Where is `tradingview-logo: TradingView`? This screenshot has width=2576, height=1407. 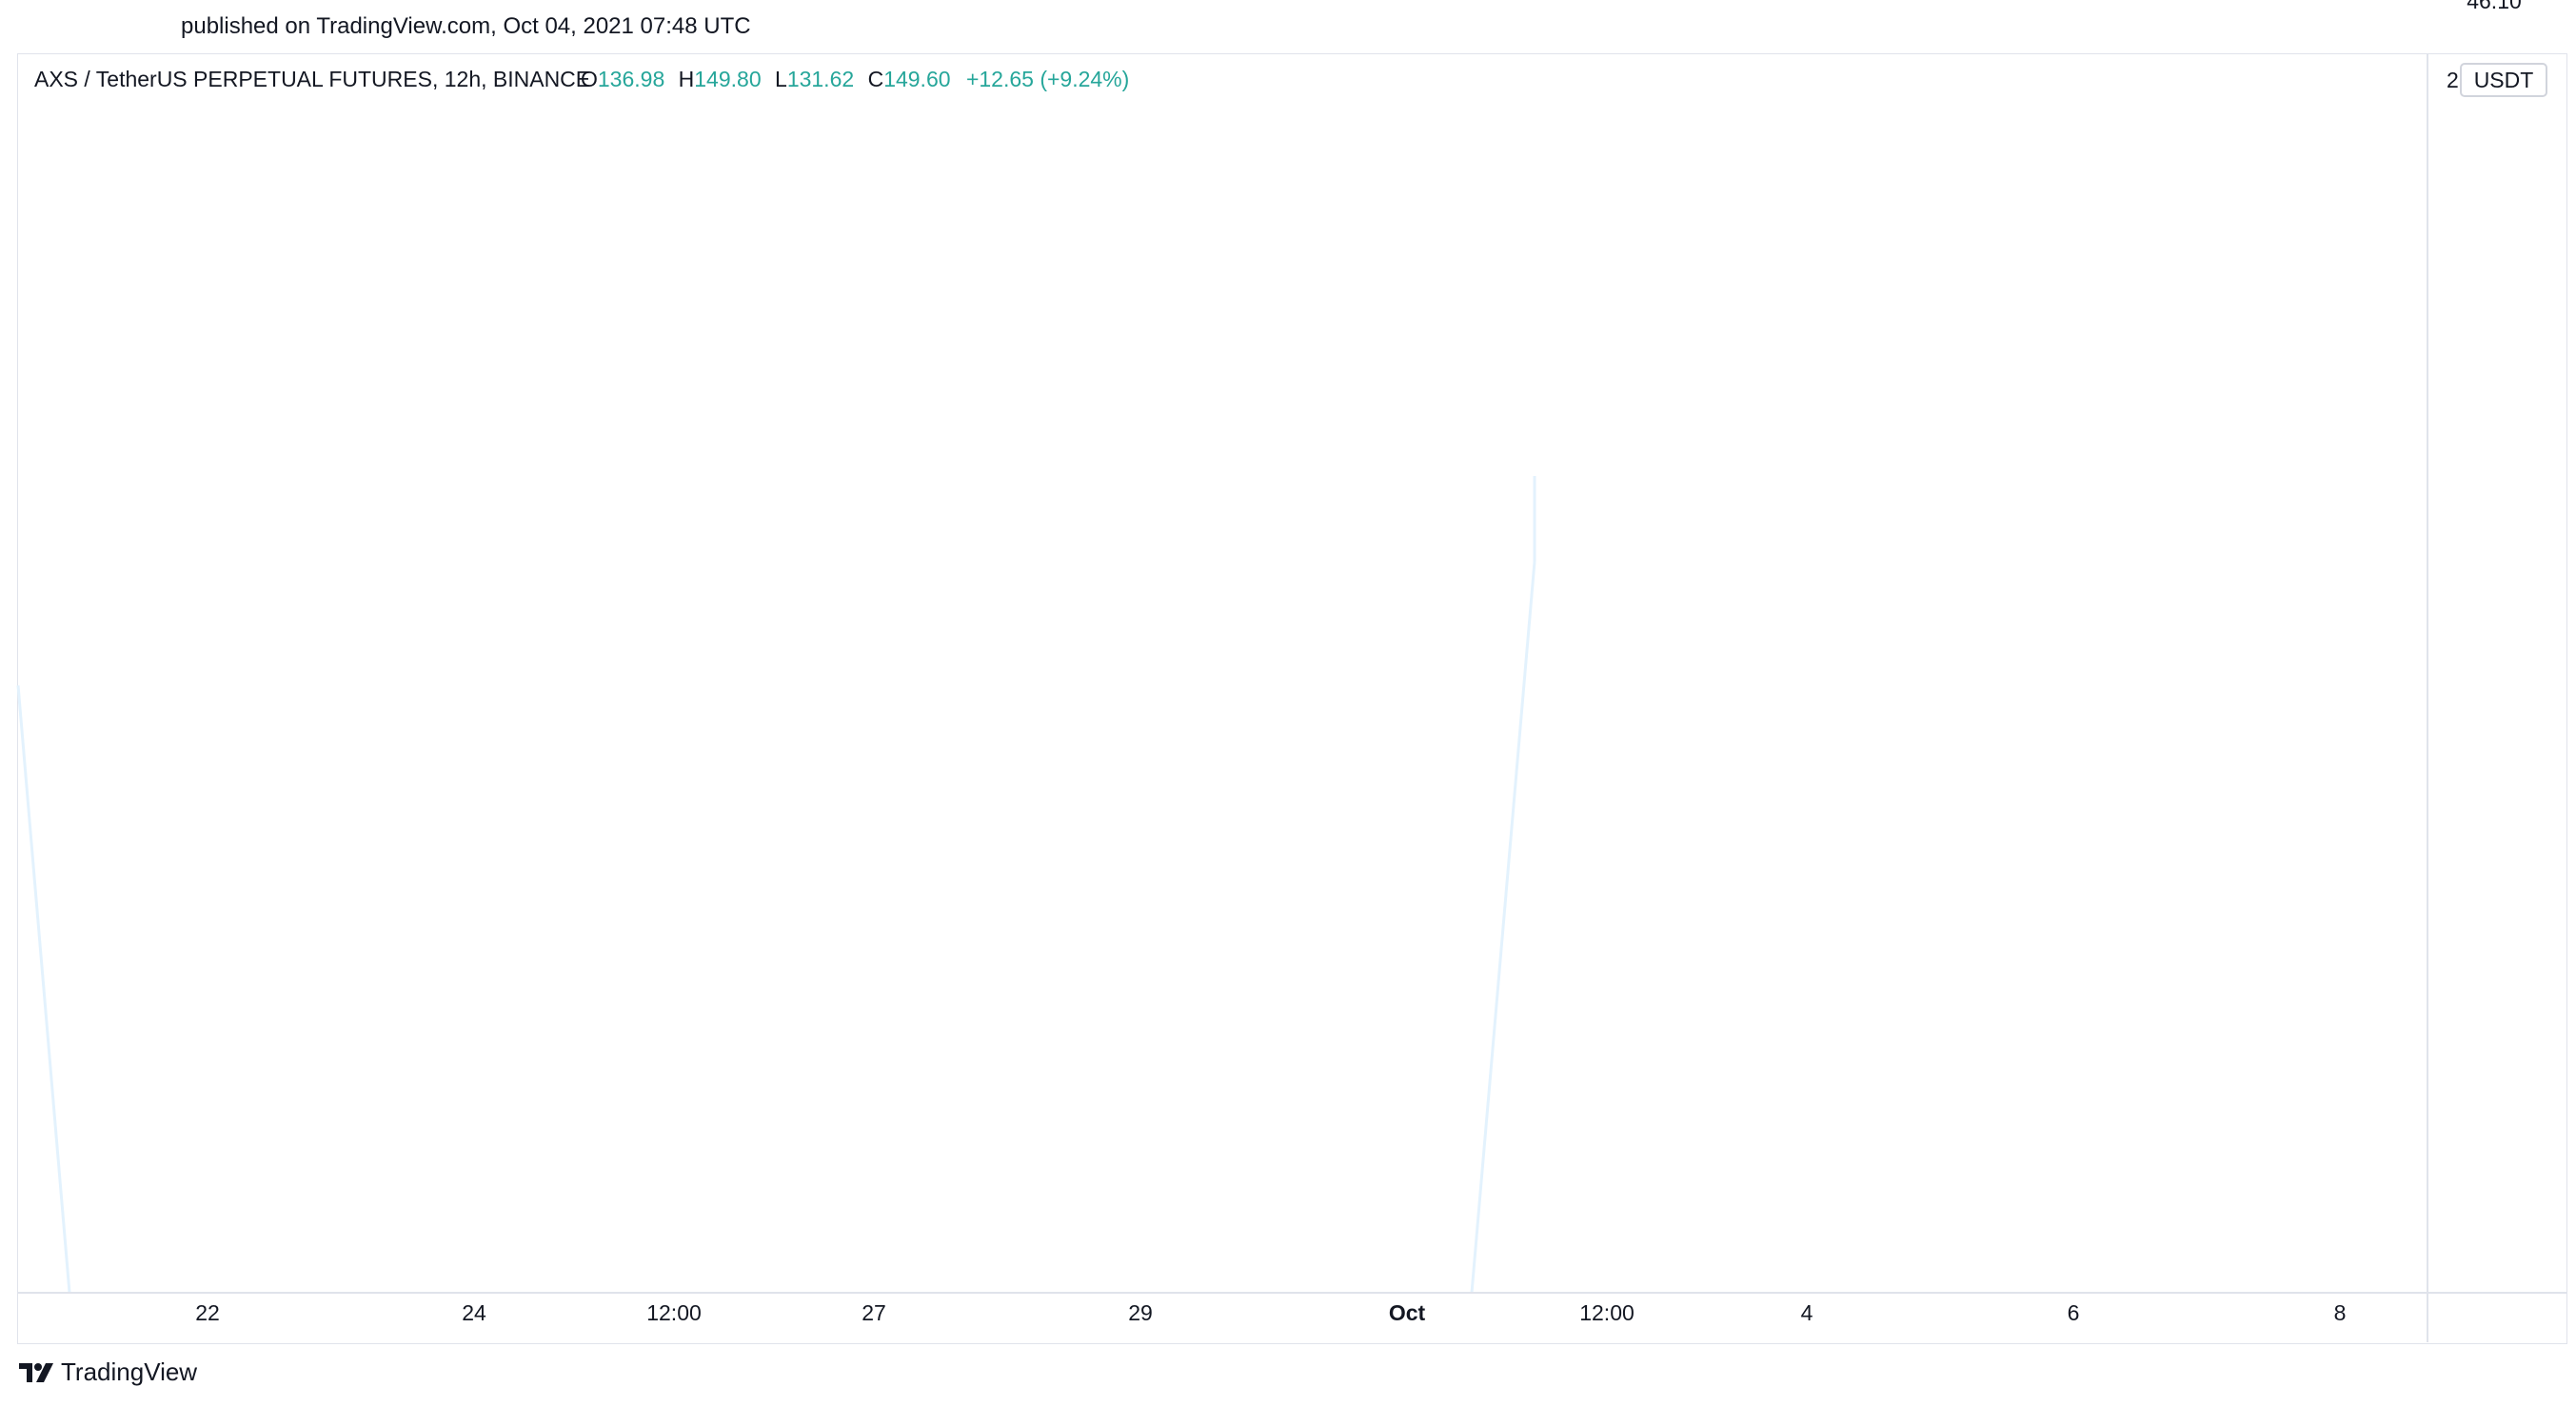
tradingview-logo: TradingView is located at coordinates (107, 1372).